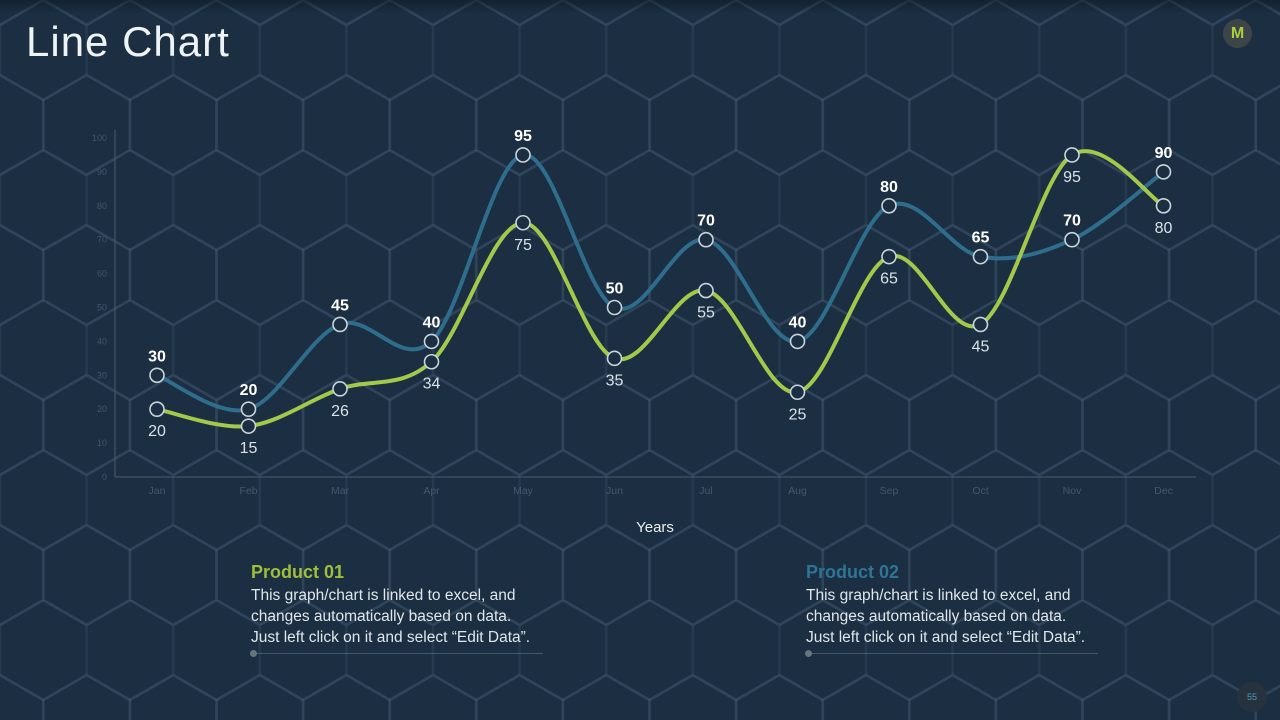 Image resolution: width=1280 pixels, height=720 pixels. Describe the element at coordinates (705, 491) in the screenshot. I see `x-tick-label: Jul` at that location.